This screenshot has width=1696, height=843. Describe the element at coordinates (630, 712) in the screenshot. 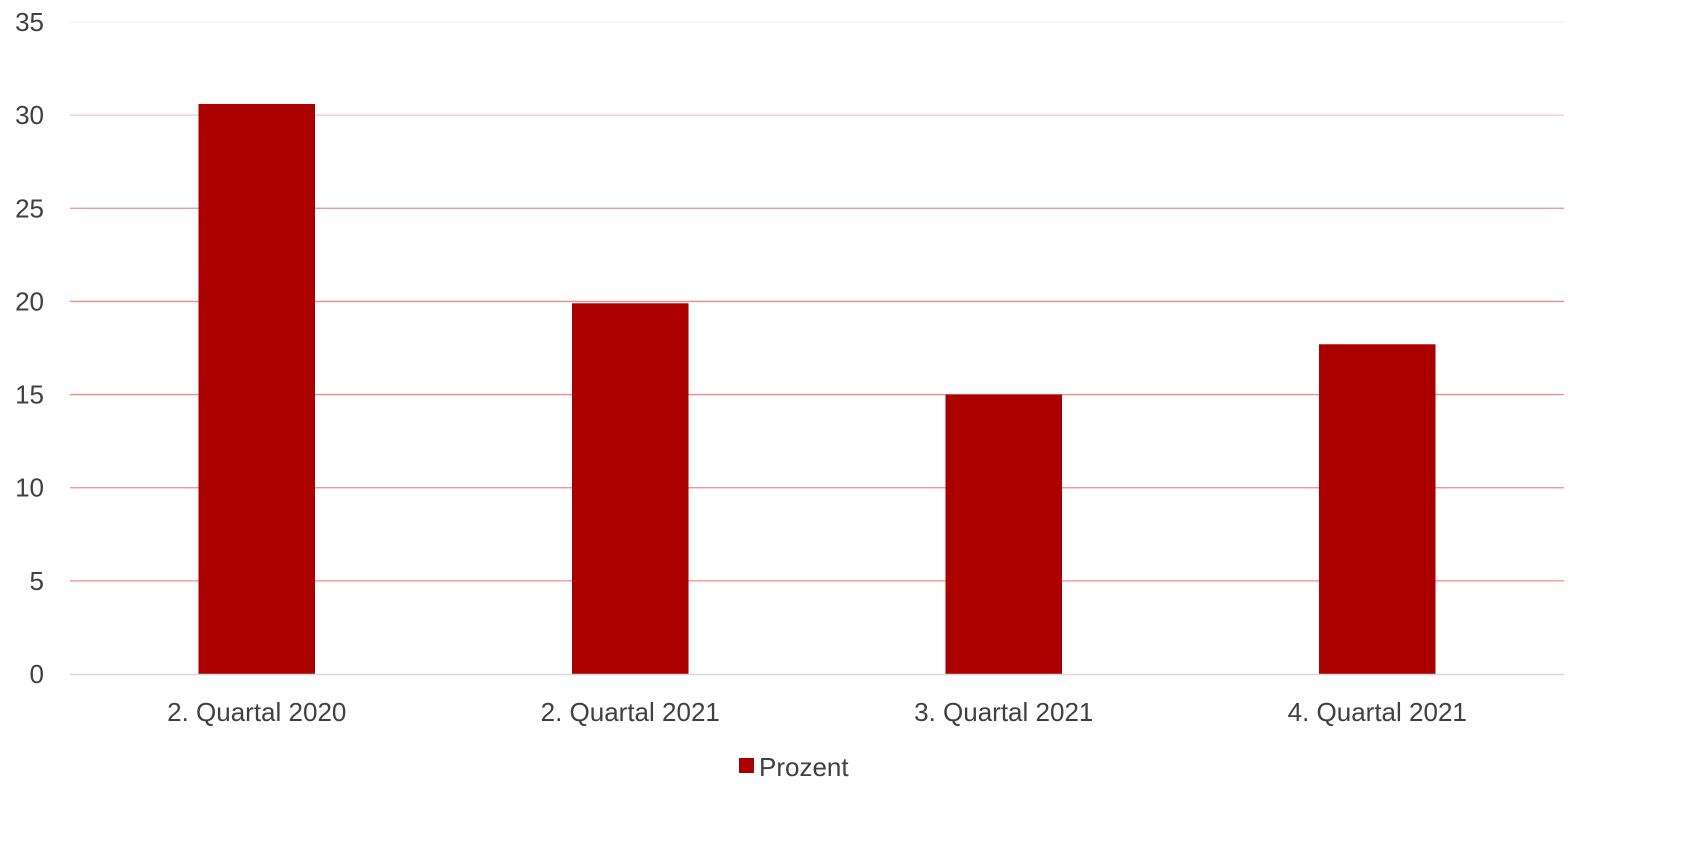

I see `x-category-label: 2. Quartal 2021` at that location.